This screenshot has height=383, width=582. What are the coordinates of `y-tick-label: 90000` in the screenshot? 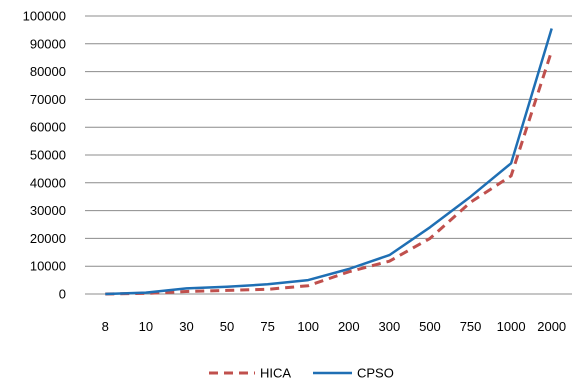 It's located at (48, 43).